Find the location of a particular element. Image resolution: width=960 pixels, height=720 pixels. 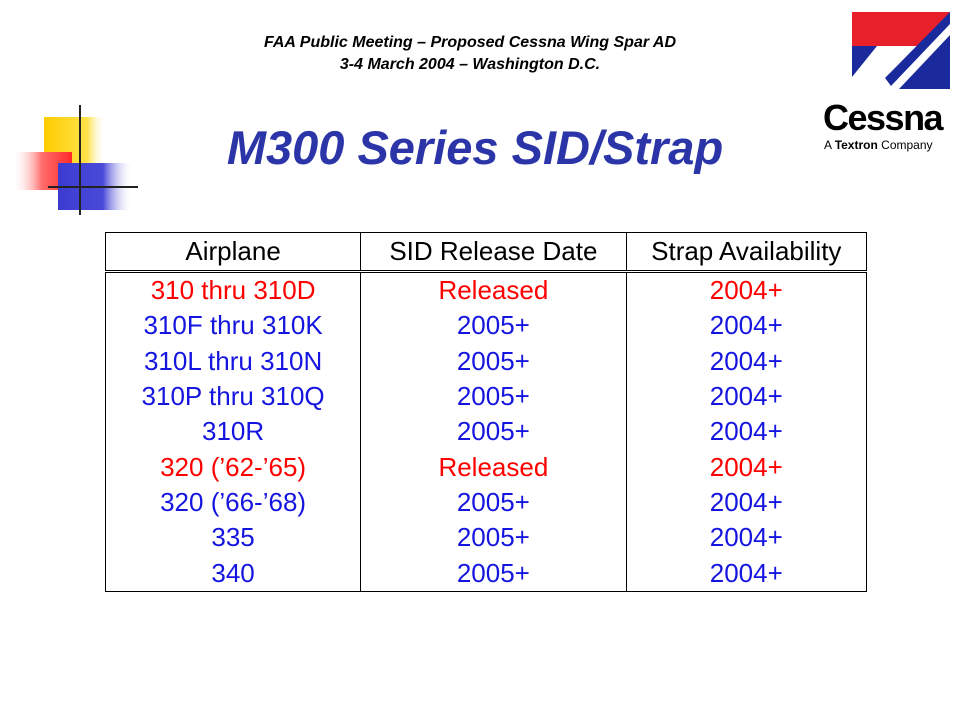

col-header-airplane: Airplane is located at coordinates (233, 252).